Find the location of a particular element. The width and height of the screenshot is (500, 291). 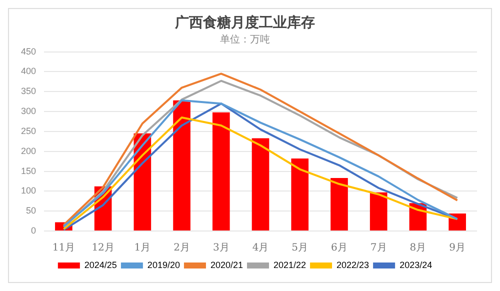

x-tick-label: 12月 is located at coordinates (103, 248).